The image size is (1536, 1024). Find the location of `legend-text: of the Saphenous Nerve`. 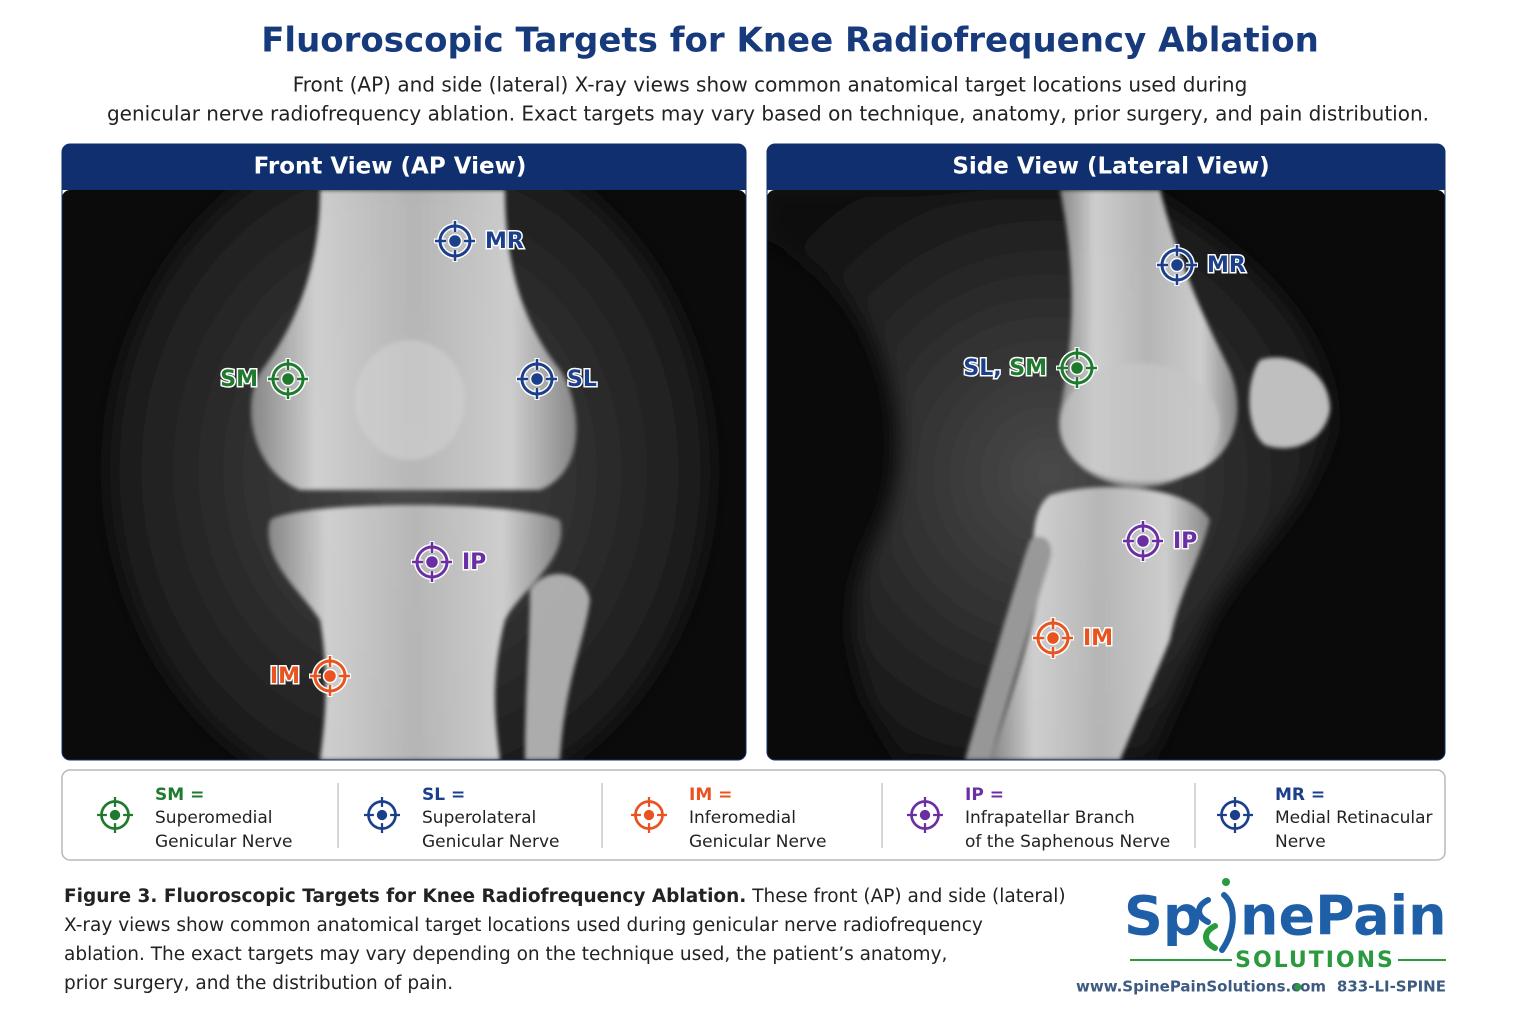

legend-text: of the Saphenous Nerve is located at coordinates (1067, 842).